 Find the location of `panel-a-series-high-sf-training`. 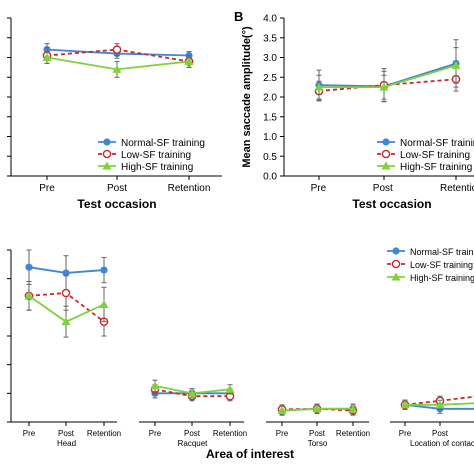

panel-a-series-high-sf-training is located at coordinates (118, 64).